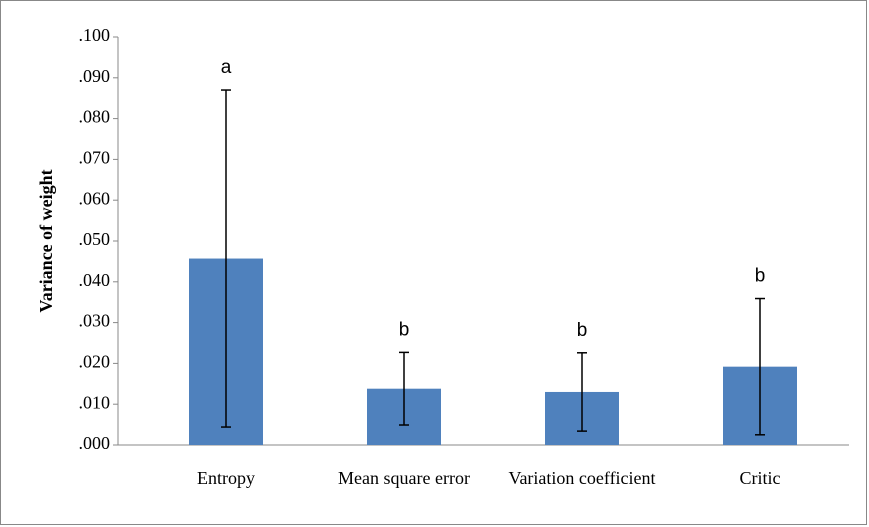 This screenshot has height=527, width=869. Describe the element at coordinates (95, 76) in the screenshot. I see `y-tick-label: .090` at that location.